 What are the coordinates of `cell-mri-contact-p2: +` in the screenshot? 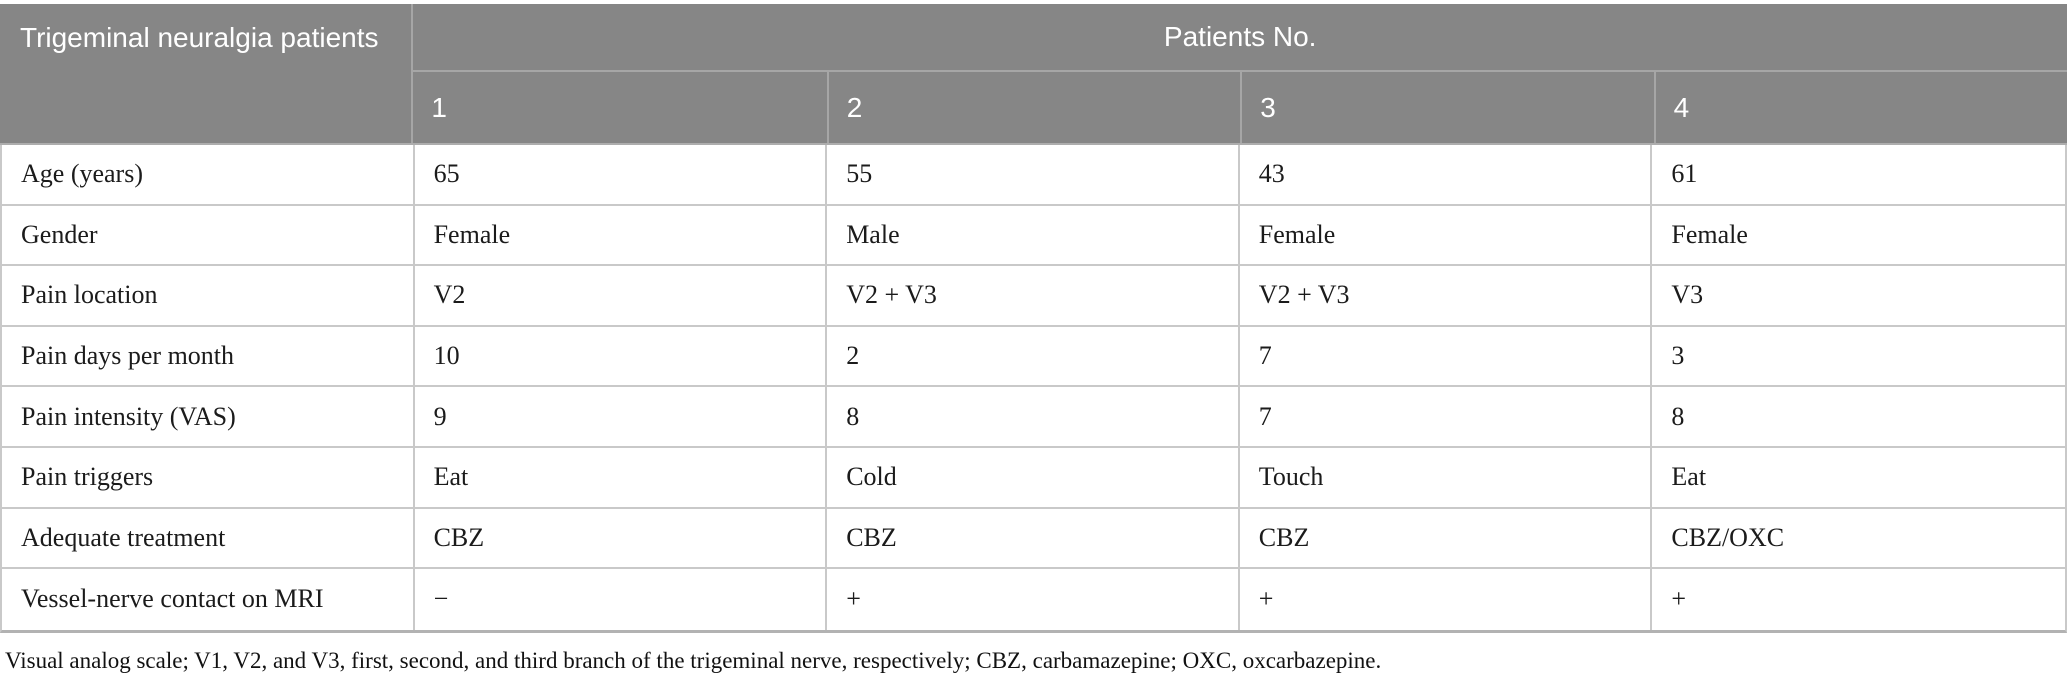 It's located at (1033, 599).